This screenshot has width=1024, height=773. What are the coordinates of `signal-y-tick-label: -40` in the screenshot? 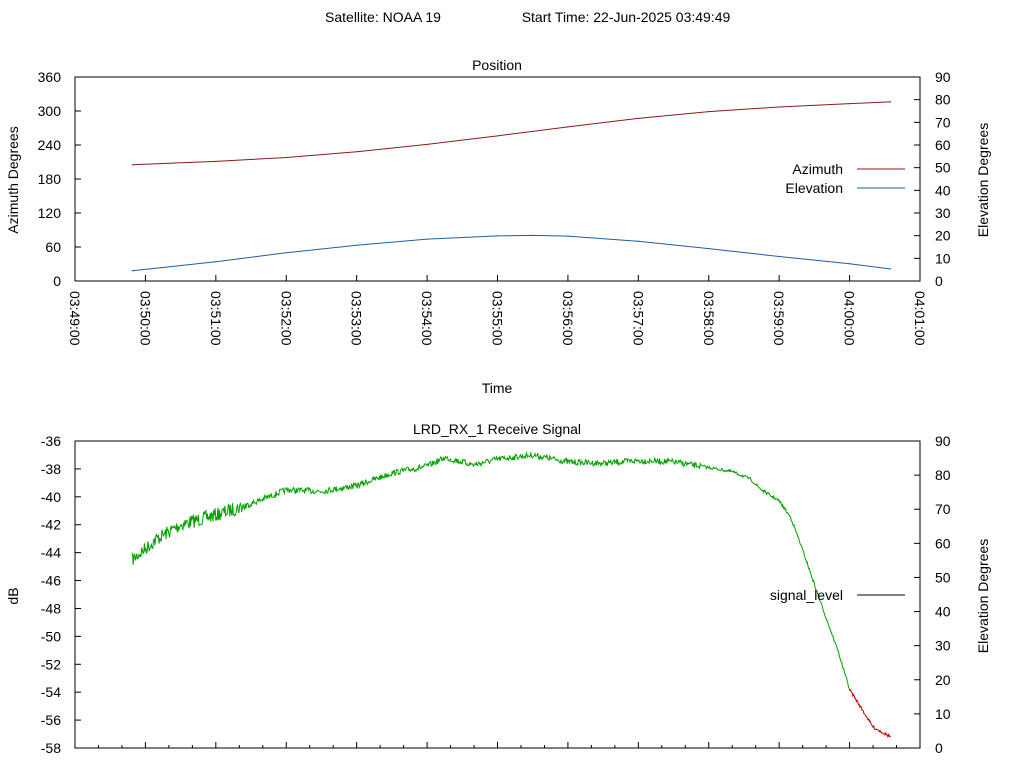 It's located at (51, 497).